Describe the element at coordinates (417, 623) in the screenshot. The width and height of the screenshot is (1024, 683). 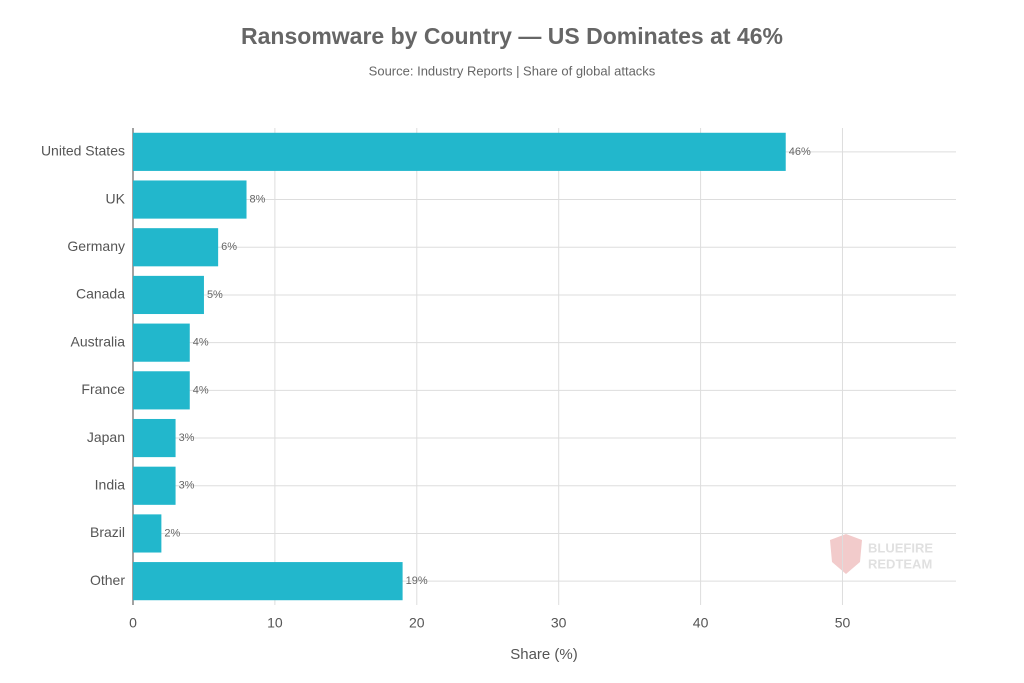
I see `x-tick-label: 20` at that location.